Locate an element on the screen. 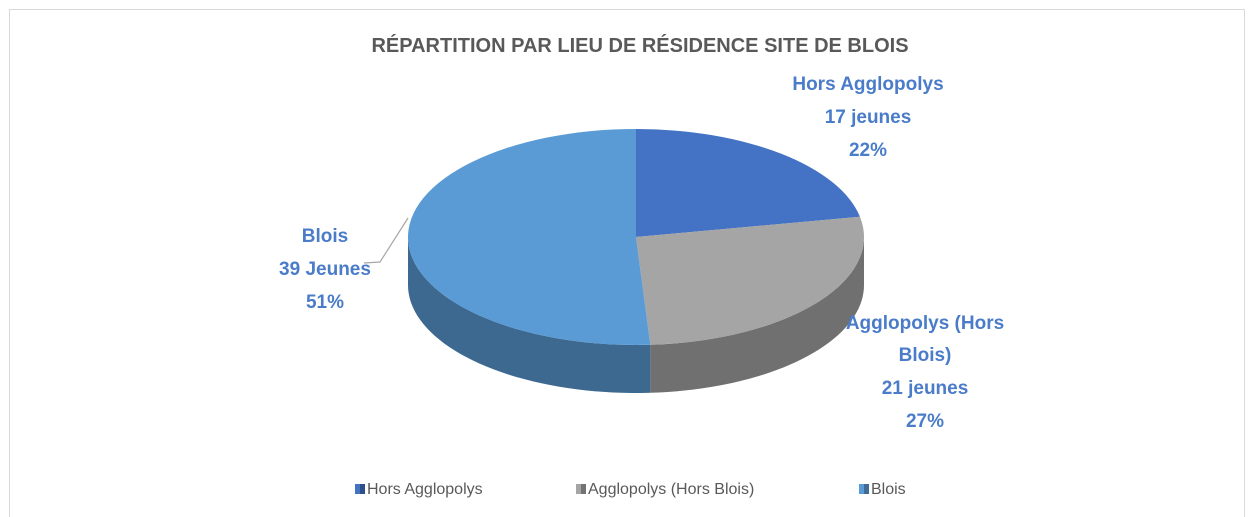 This screenshot has width=1254, height=517. label-value: 22% is located at coordinates (868, 150).